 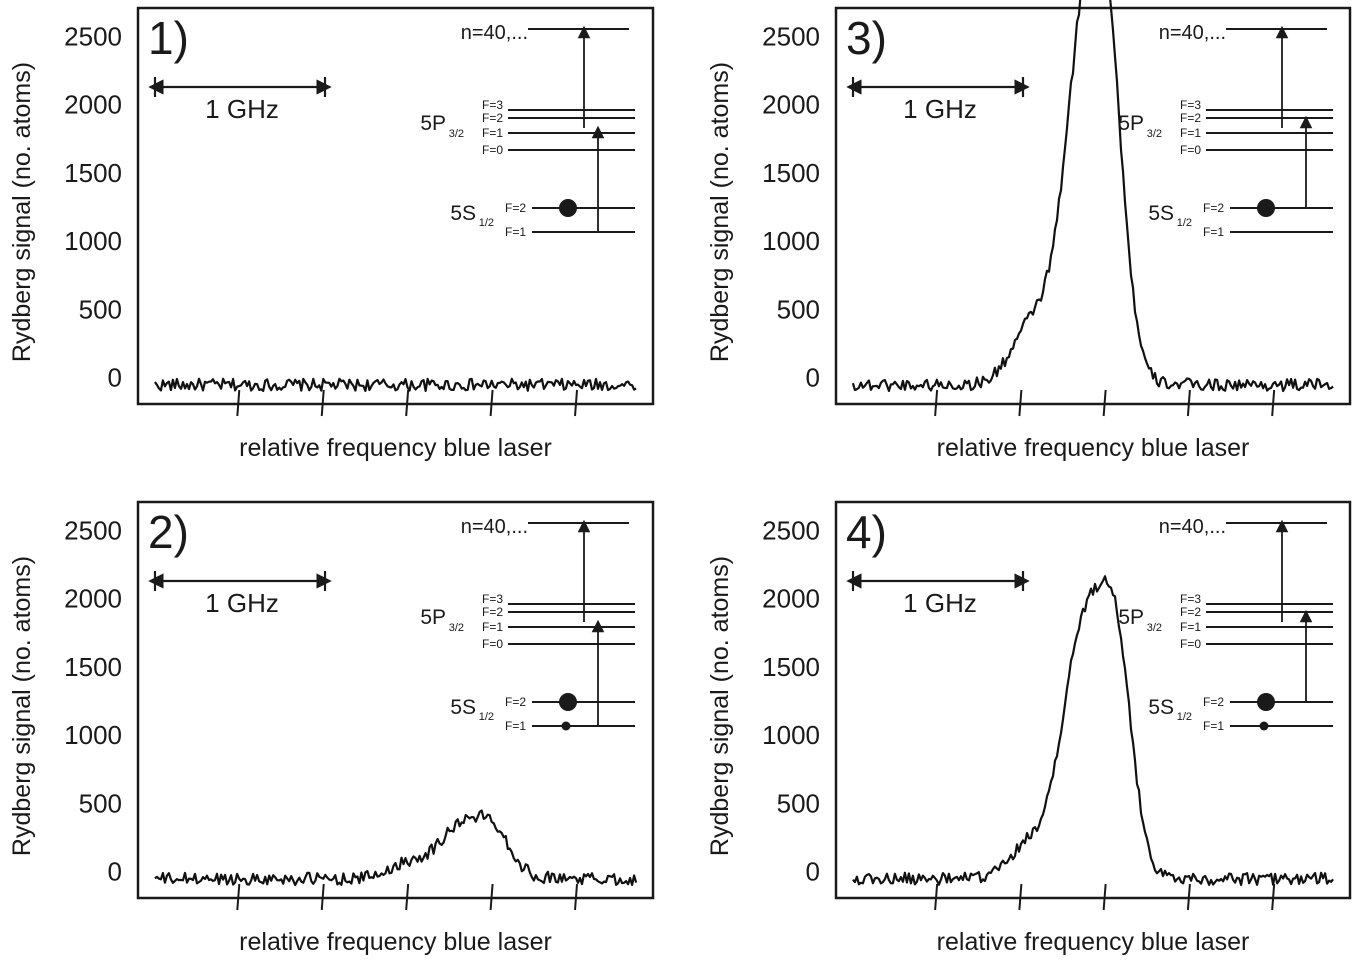 What do you see at coordinates (168, 38) in the screenshot?
I see `panel-label: 1)` at bounding box center [168, 38].